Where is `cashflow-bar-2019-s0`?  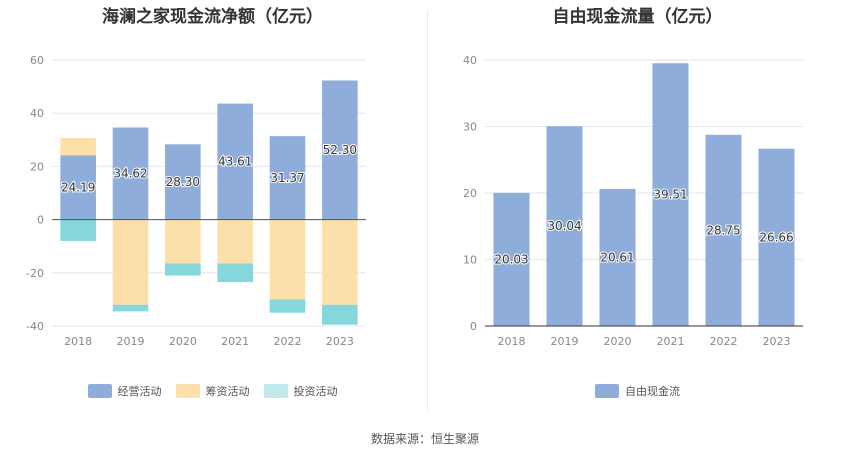
cashflow-bar-2019-s0 is located at coordinates (130, 173).